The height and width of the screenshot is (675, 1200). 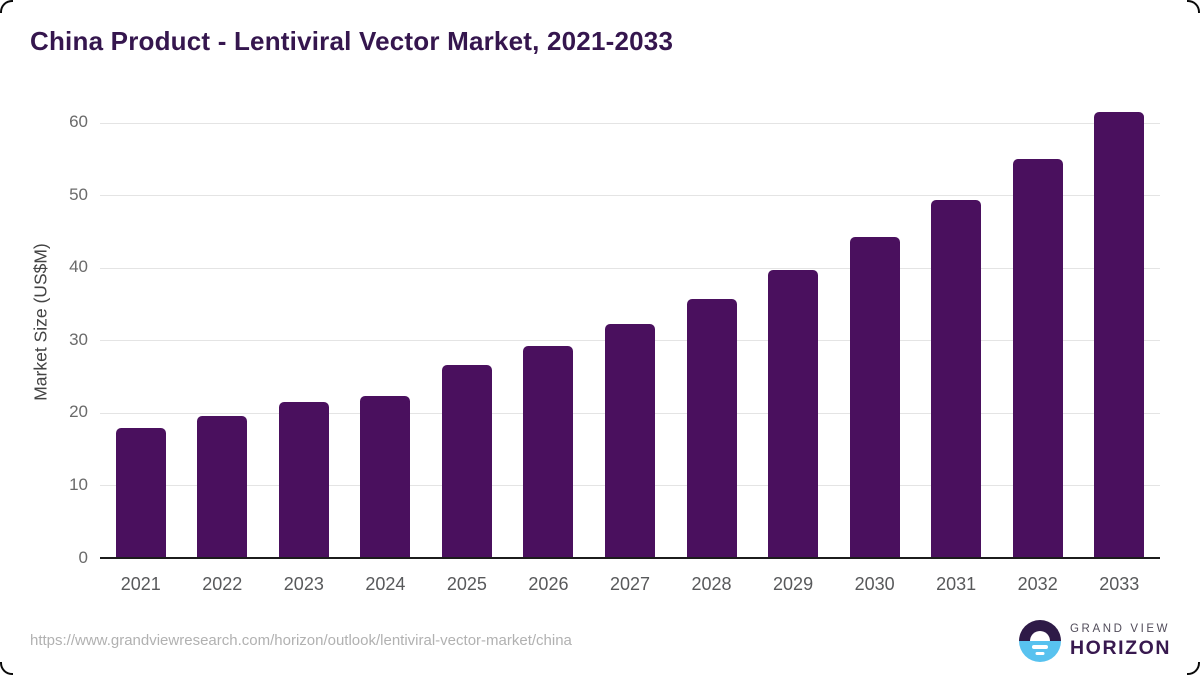 I want to click on bar-2025, so click(x=466, y=461).